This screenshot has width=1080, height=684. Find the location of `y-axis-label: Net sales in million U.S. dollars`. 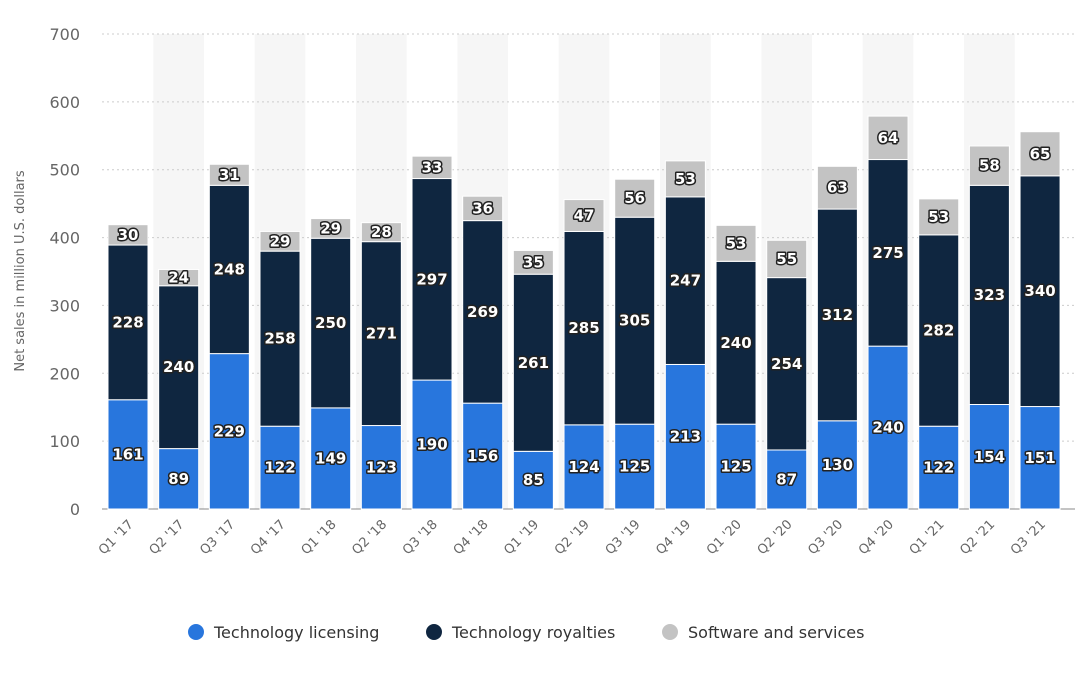

y-axis-label: Net sales in million U.S. dollars is located at coordinates (20, 271).